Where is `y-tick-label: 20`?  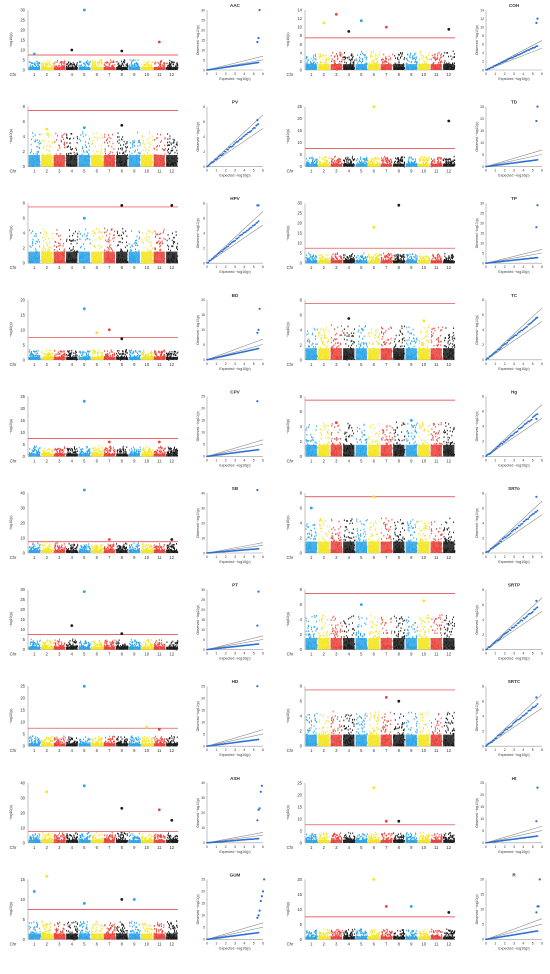 y-tick-label: 20 is located at coordinates (299, 118).